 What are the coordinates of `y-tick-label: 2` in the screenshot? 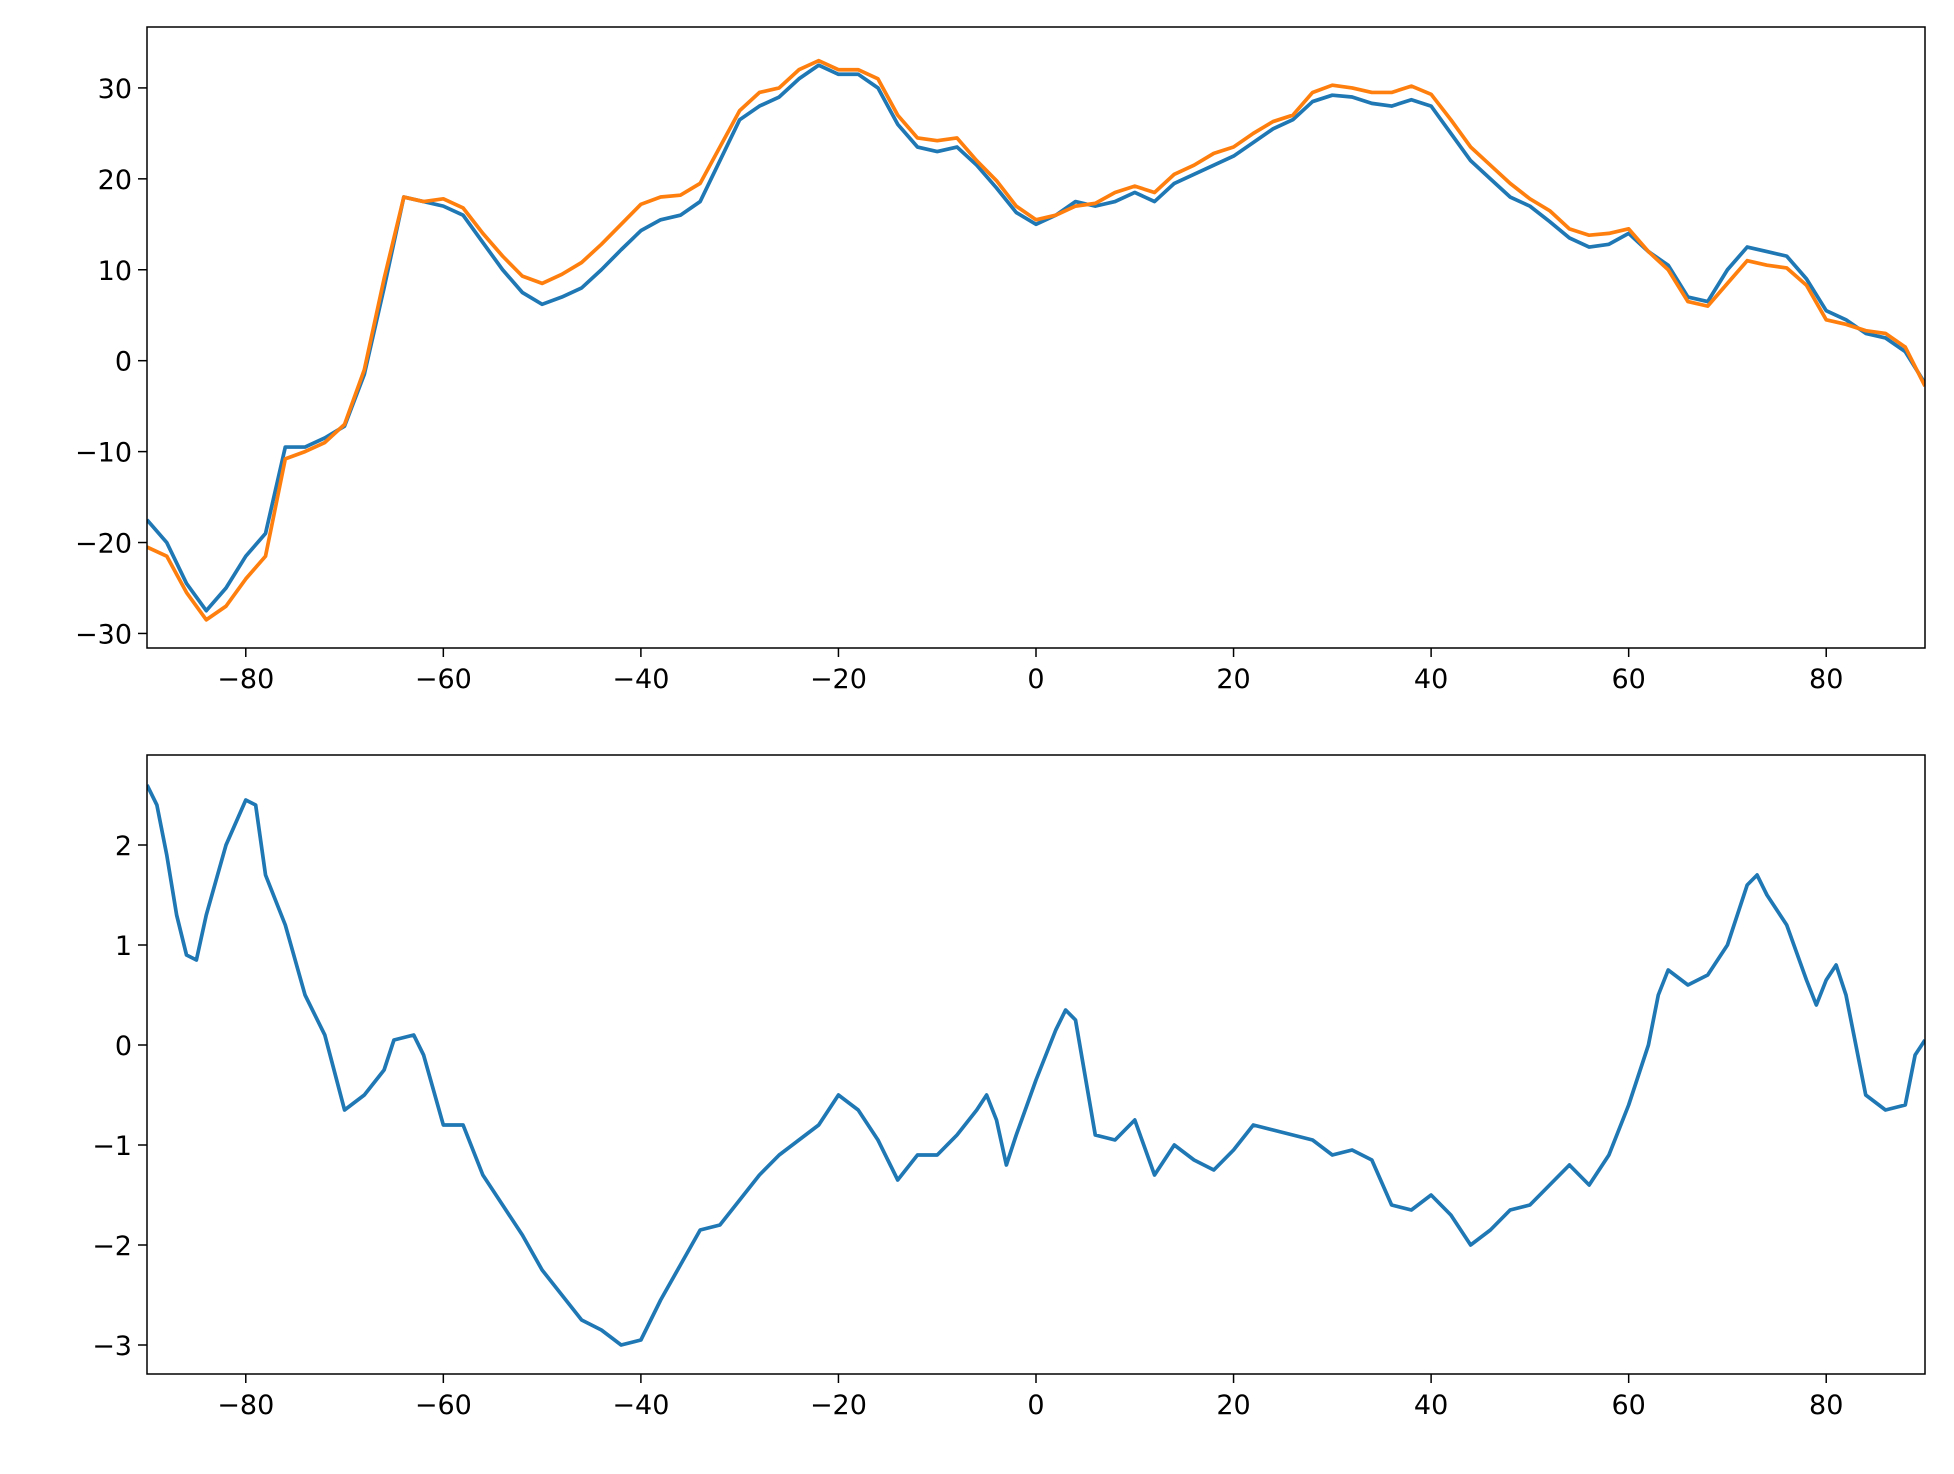 It's located at (123, 846).